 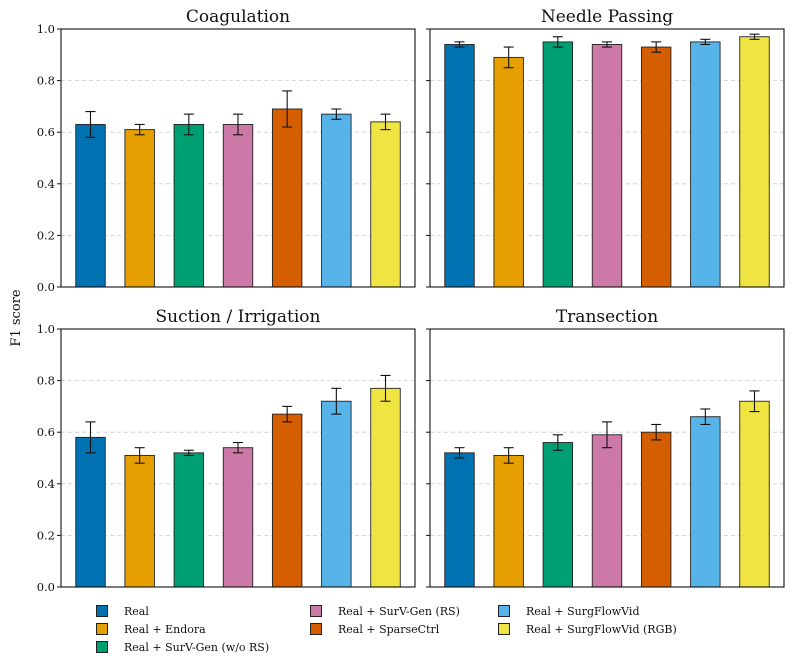 What do you see at coordinates (136, 611) in the screenshot?
I see `legend-label: Real` at bounding box center [136, 611].